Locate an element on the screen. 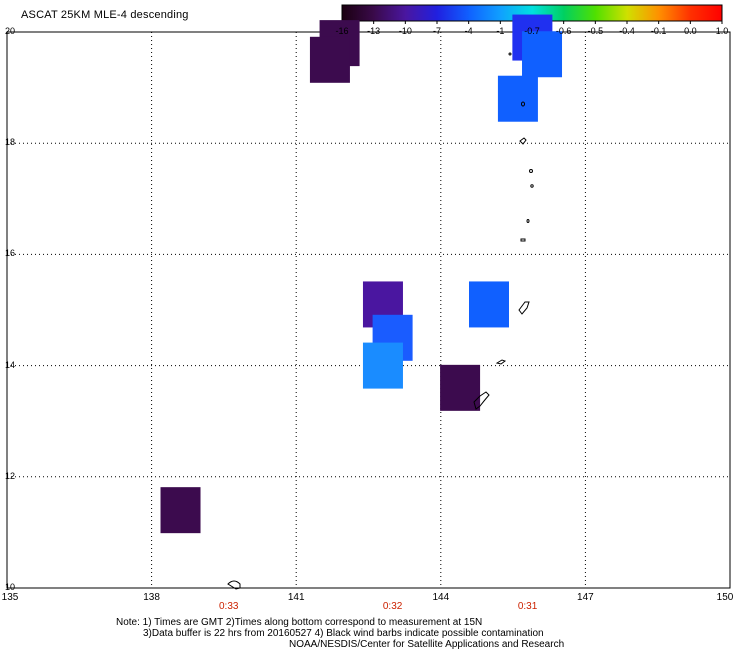 The width and height of the screenshot is (740, 650). time-label: 0:33 is located at coordinates (228, 606).